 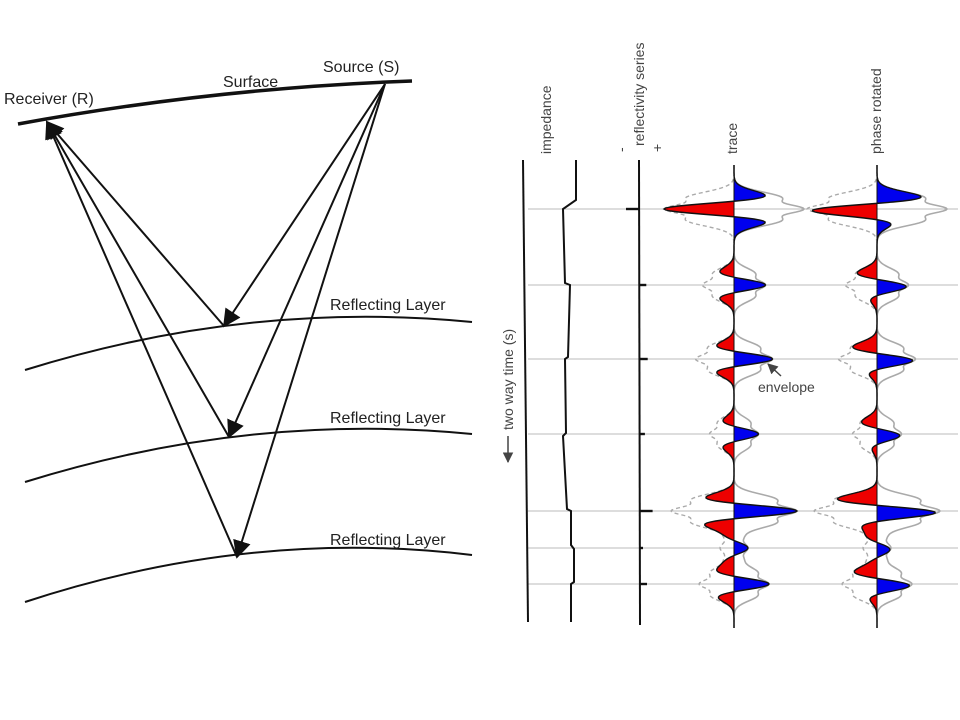 I want to click on surface-line, so click(x=215, y=102).